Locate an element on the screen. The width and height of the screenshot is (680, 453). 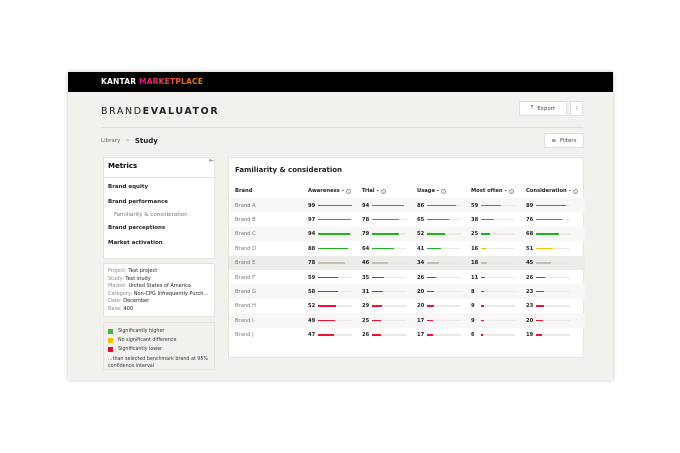
table-row: Brand D 88 64 41 16 51 is located at coordinates (407, 248).